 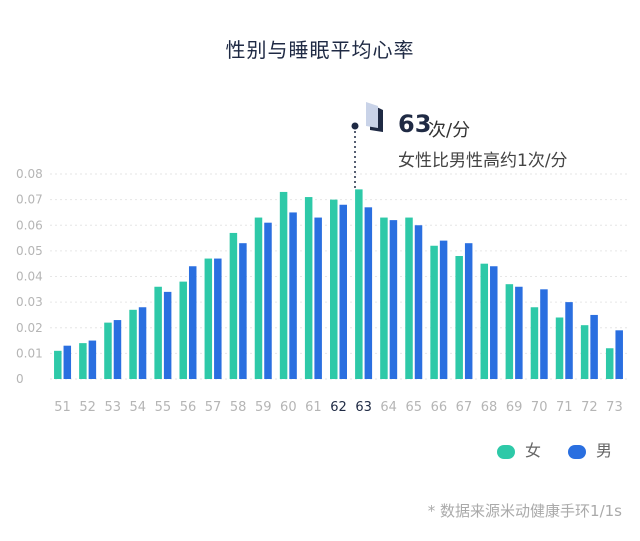 What do you see at coordinates (604, 450) in the screenshot?
I see `legend-label-male: 男` at bounding box center [604, 450].